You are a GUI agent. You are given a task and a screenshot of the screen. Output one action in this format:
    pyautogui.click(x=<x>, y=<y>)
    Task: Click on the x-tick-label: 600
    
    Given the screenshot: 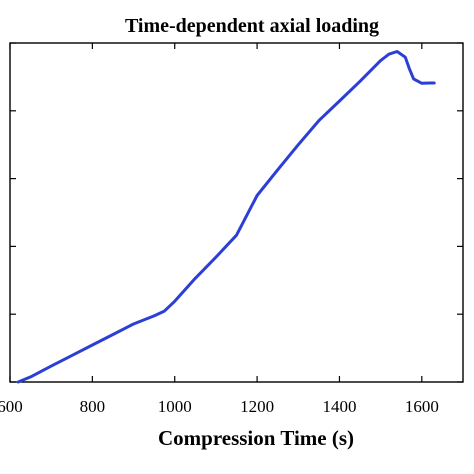 What is the action you would take?
    pyautogui.click(x=11, y=406)
    